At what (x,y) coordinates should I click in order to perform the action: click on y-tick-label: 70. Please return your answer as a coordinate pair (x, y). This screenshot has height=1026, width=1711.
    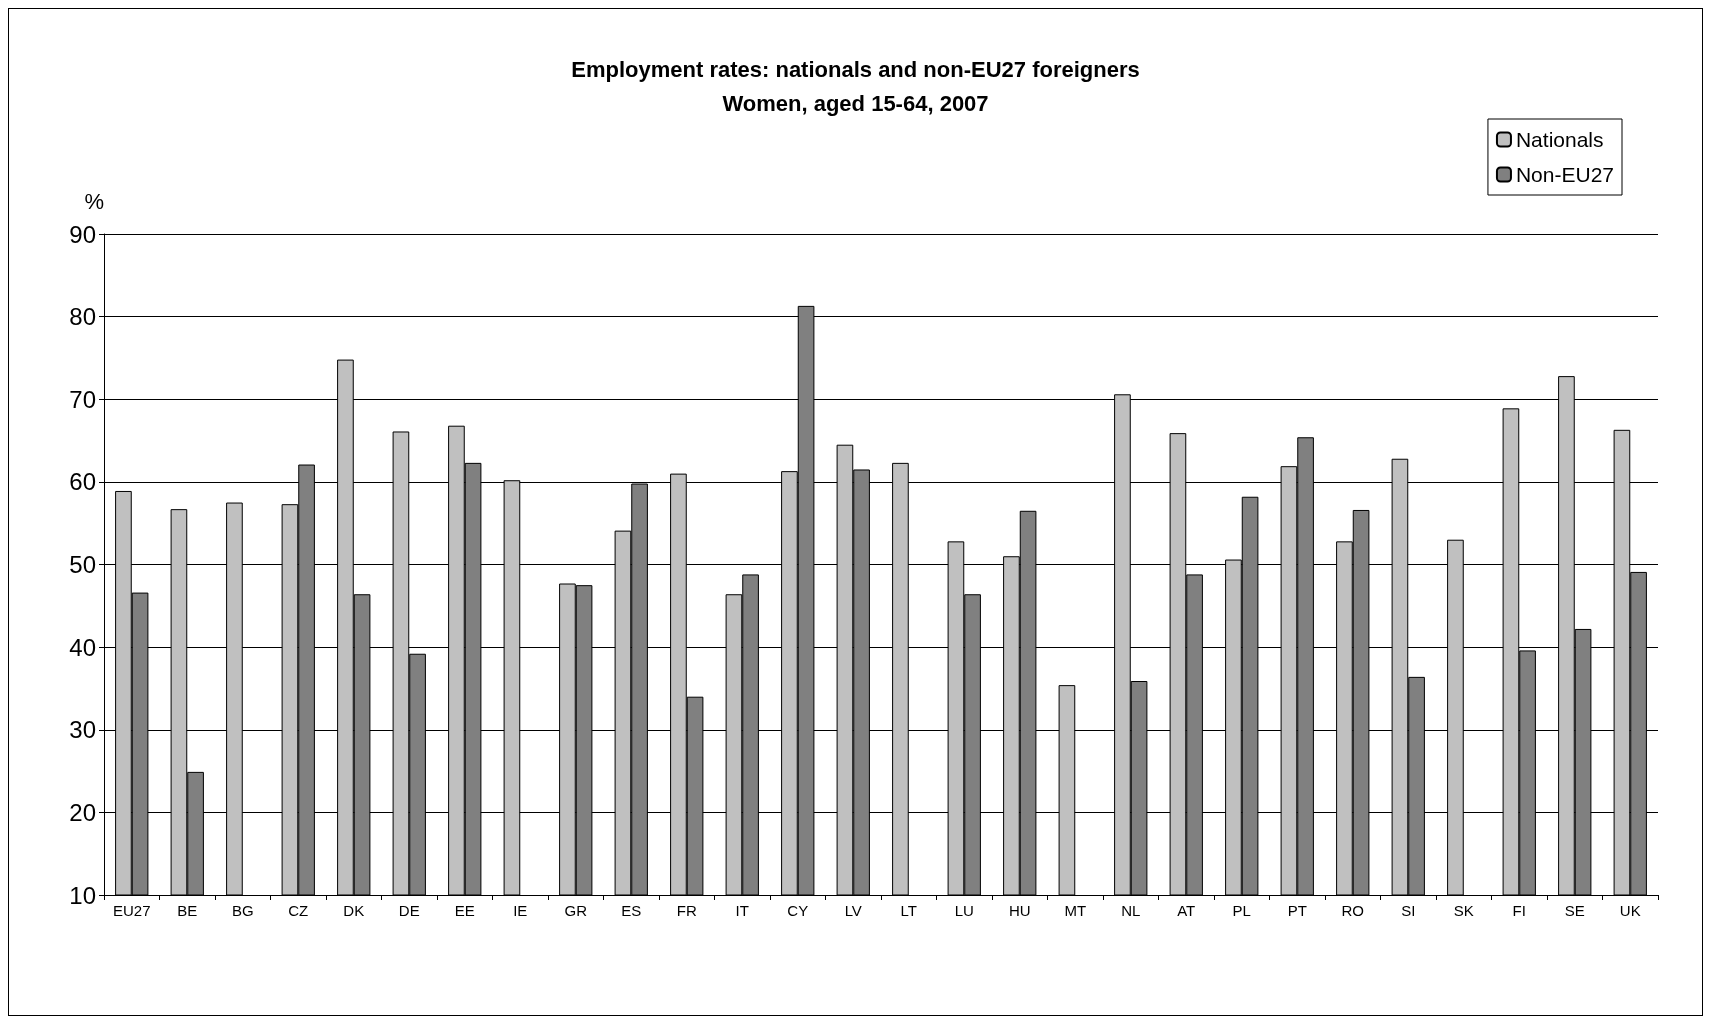
    Looking at the image, I should click on (82, 399).